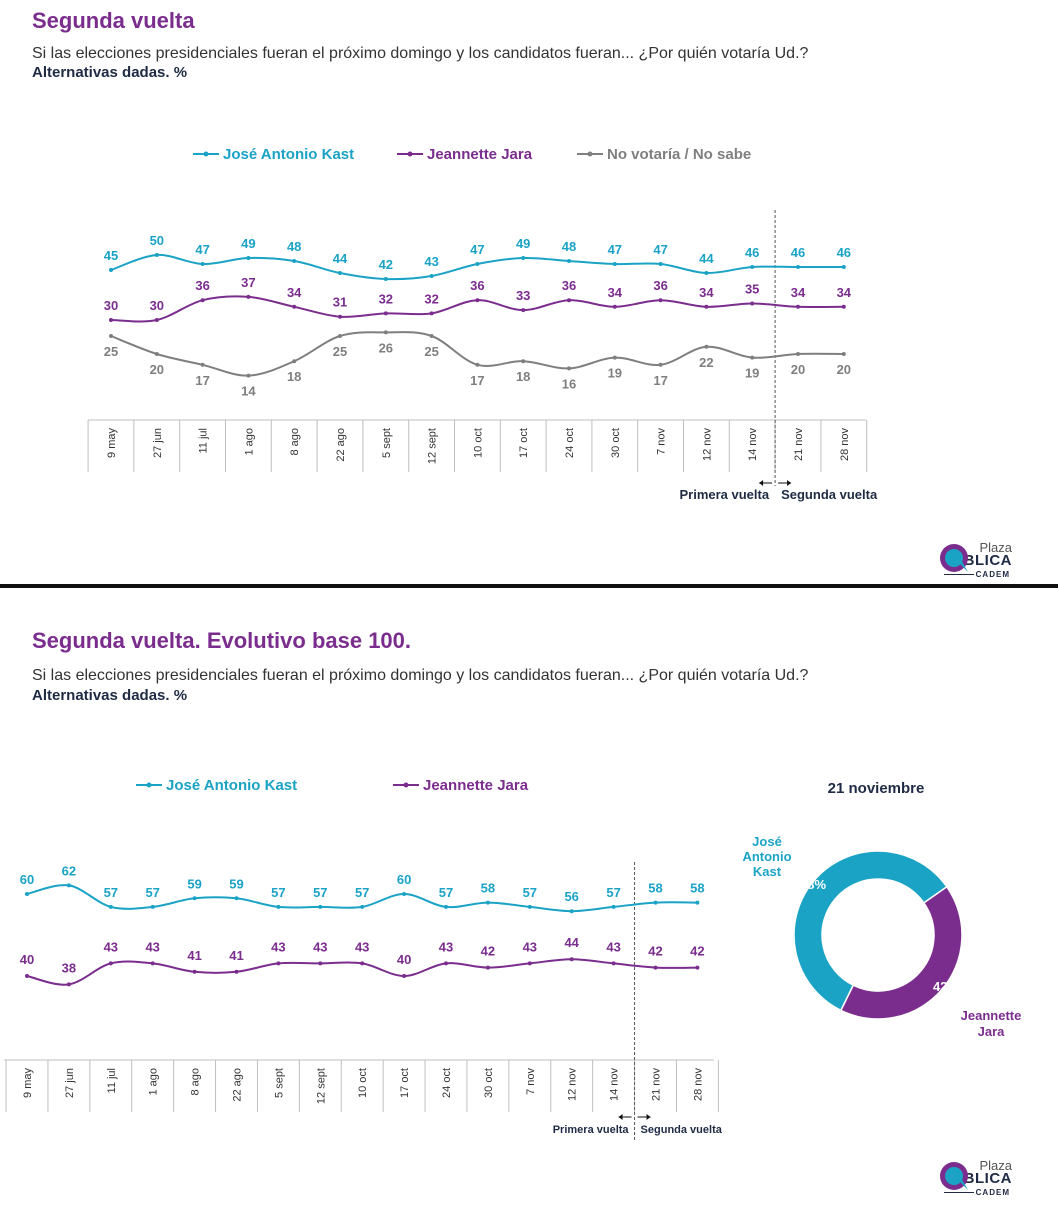  What do you see at coordinates (431, 261) in the screenshot?
I see `data-label-kast: 43` at bounding box center [431, 261].